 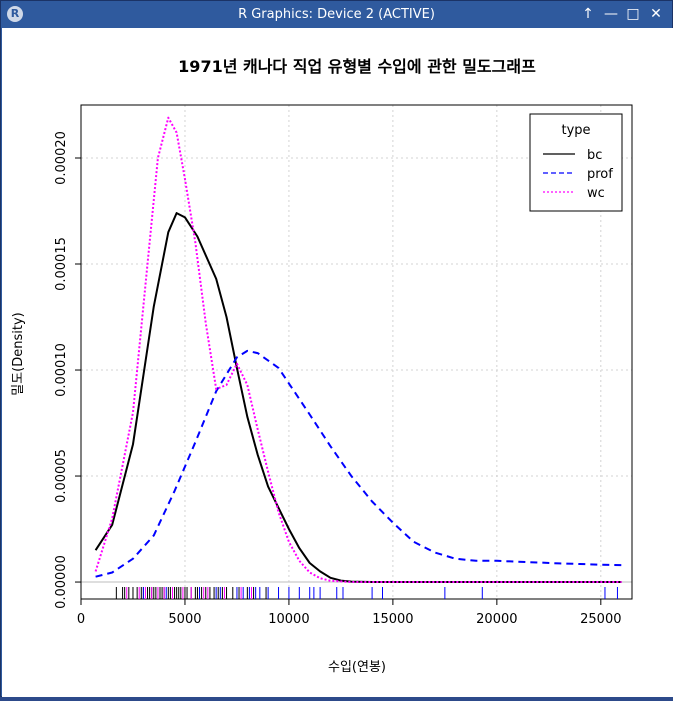 What do you see at coordinates (600, 174) in the screenshot?
I see `legend-label-prof: prof` at bounding box center [600, 174].